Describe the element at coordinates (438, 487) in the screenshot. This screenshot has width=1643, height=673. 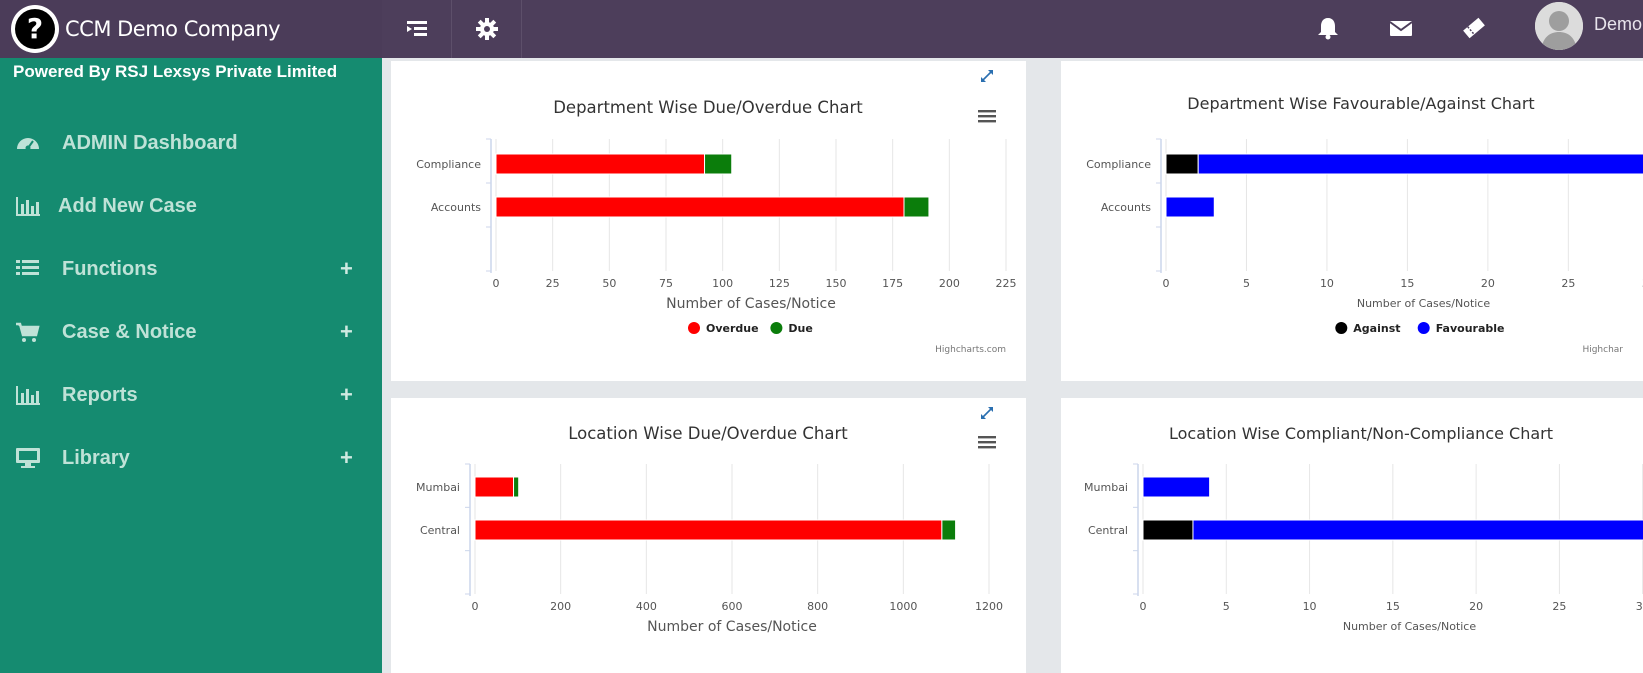
I see `y-category-label: Mumbai` at that location.